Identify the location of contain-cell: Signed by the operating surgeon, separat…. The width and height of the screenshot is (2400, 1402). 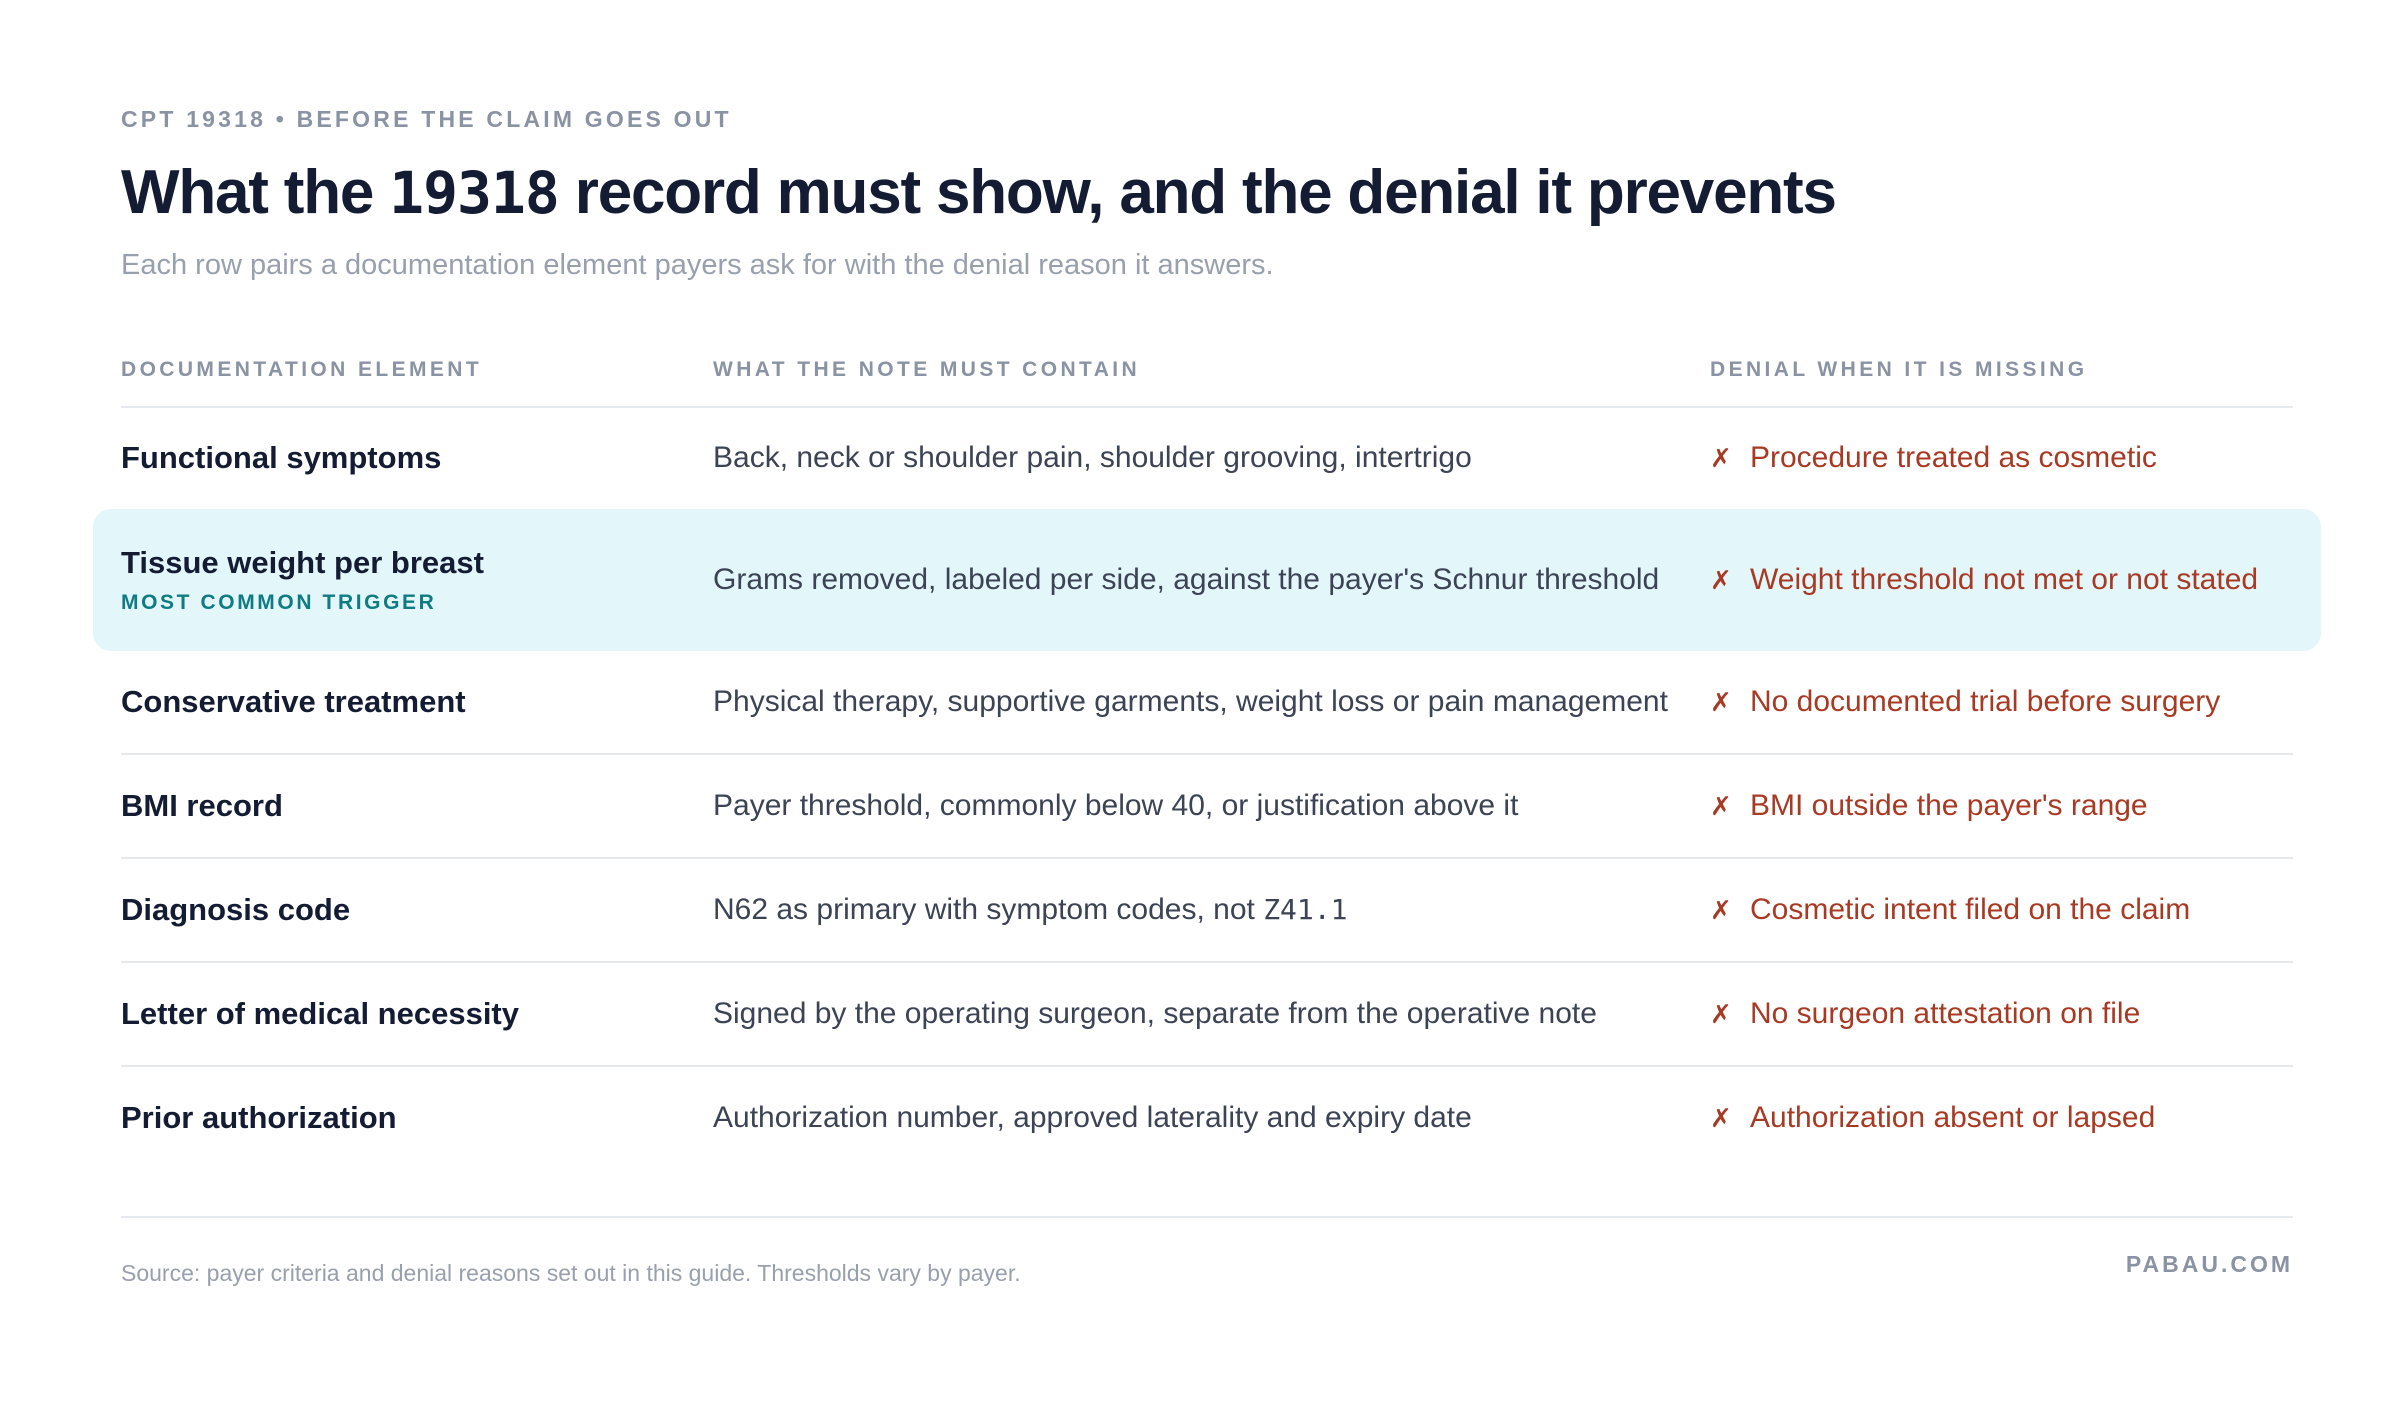
(1155, 1014).